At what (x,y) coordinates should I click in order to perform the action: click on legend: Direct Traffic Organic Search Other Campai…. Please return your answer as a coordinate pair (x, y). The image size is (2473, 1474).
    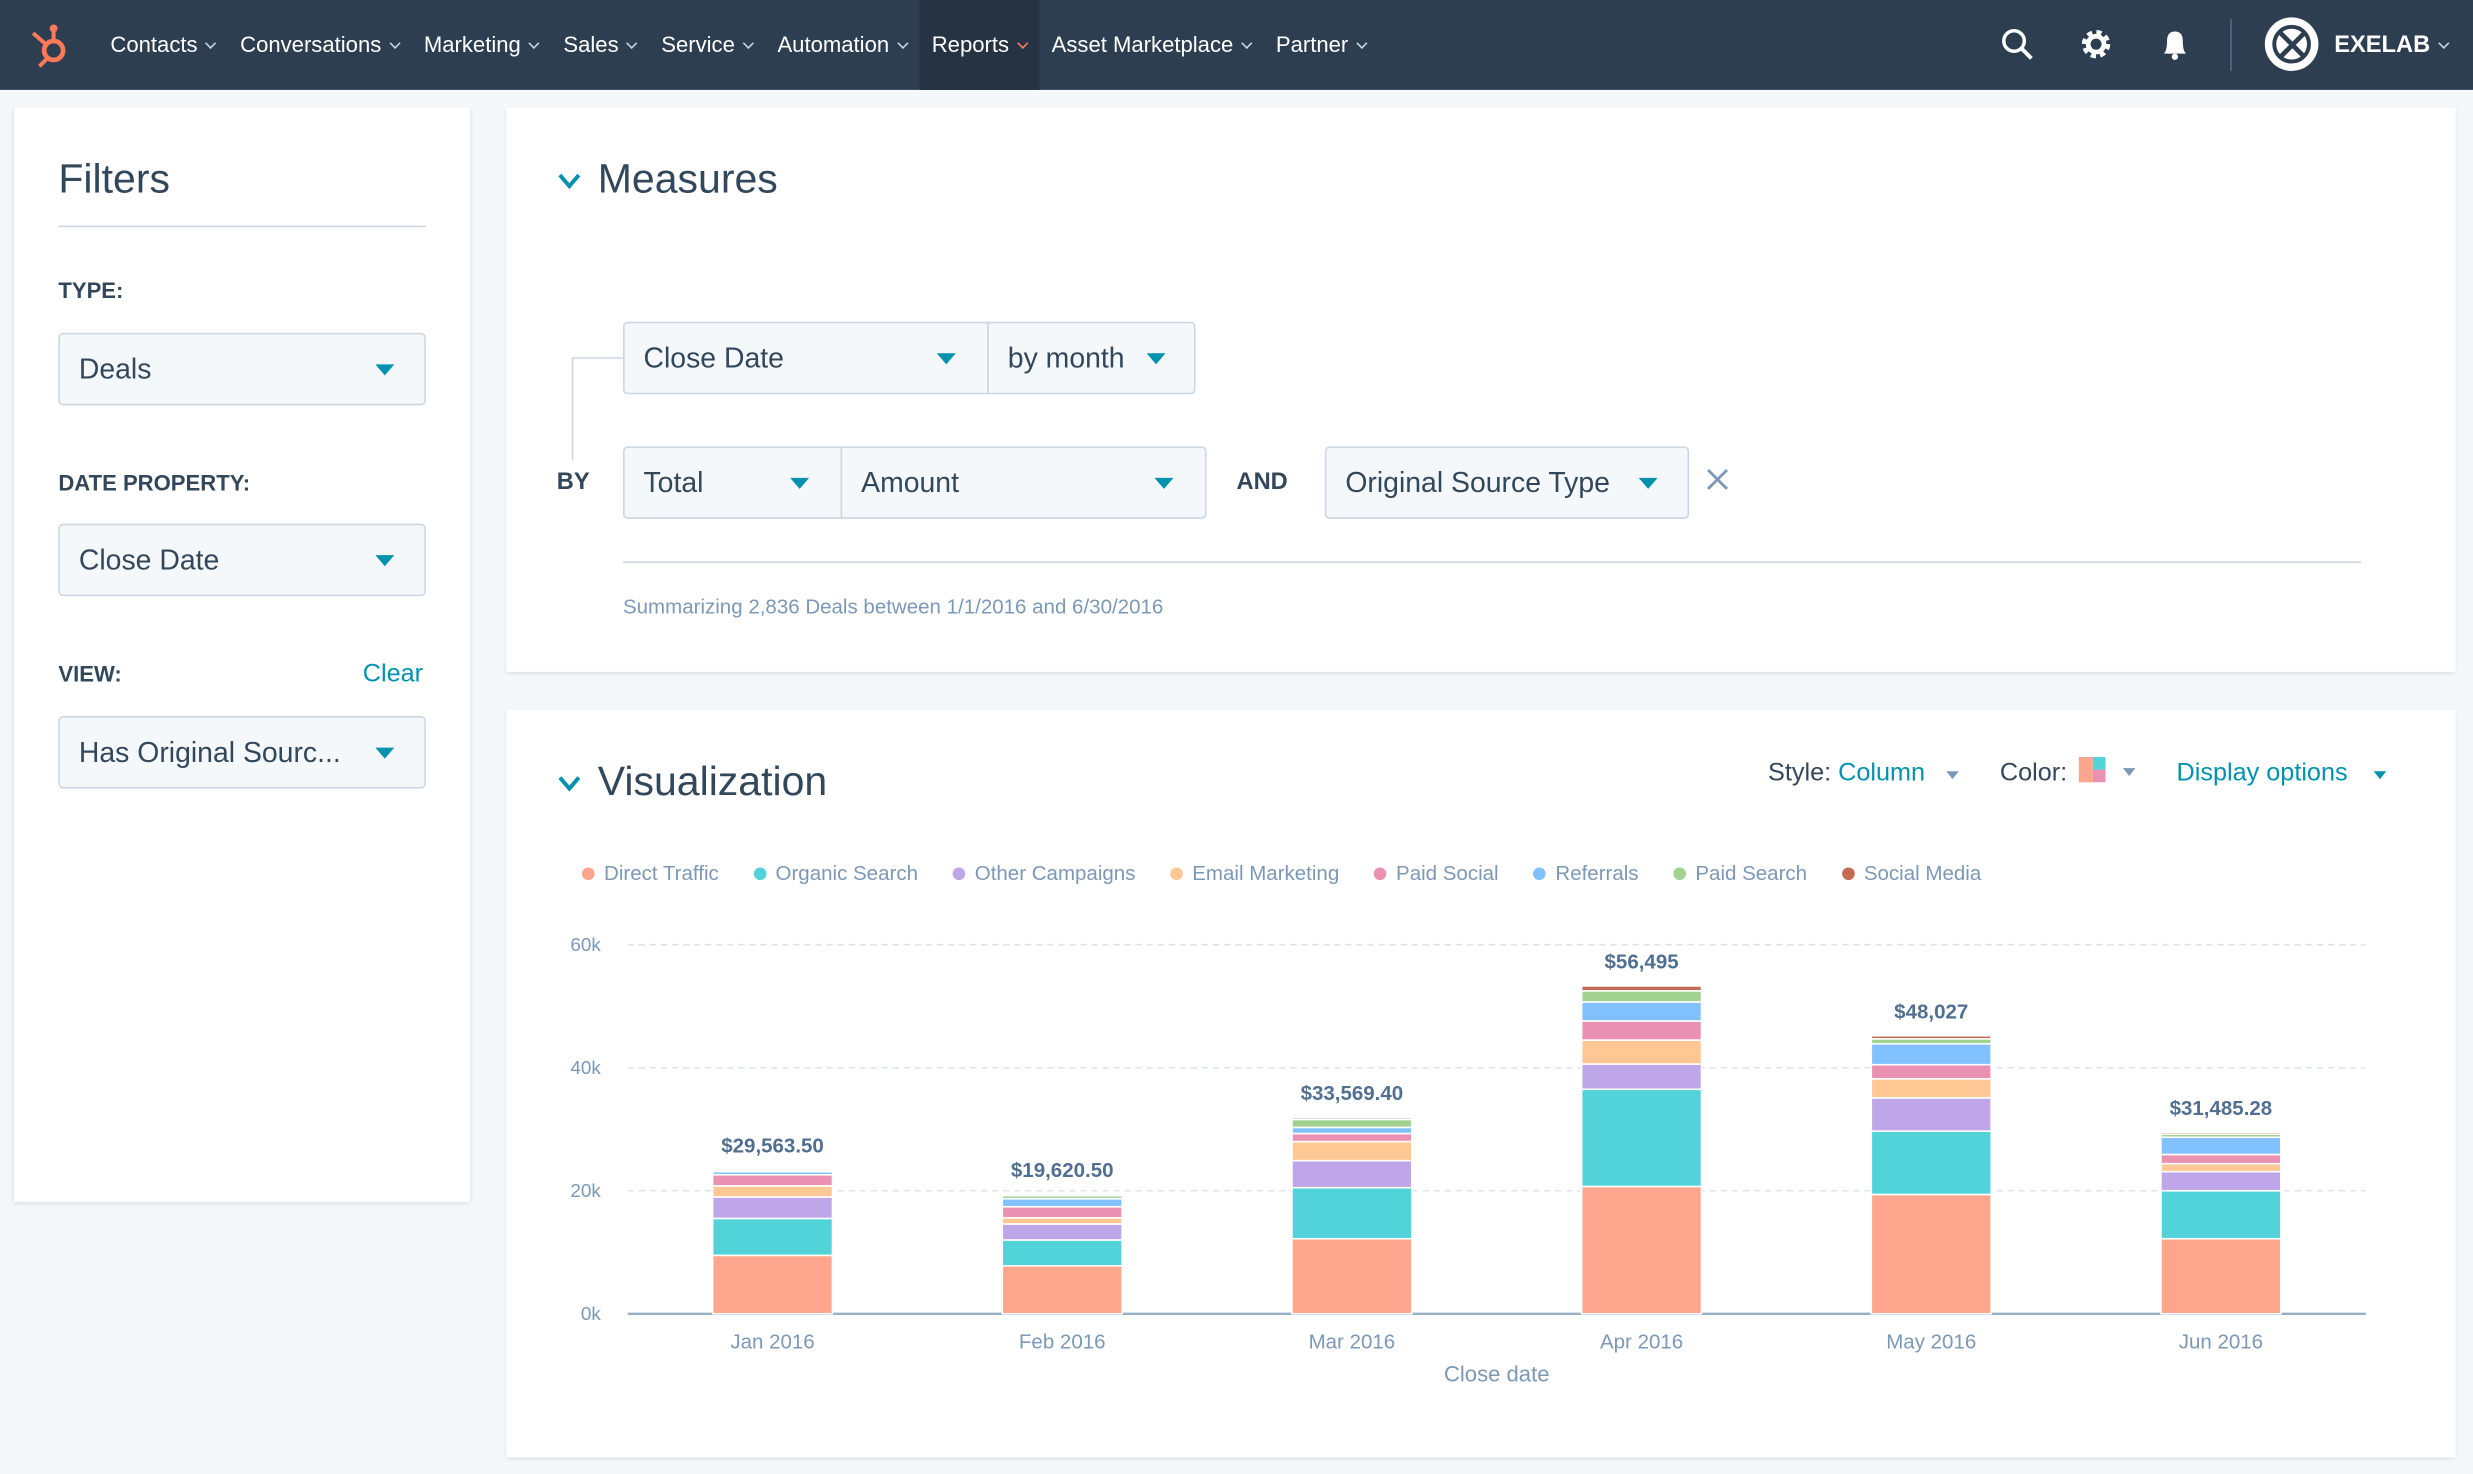
    Looking at the image, I should click on (1281, 873).